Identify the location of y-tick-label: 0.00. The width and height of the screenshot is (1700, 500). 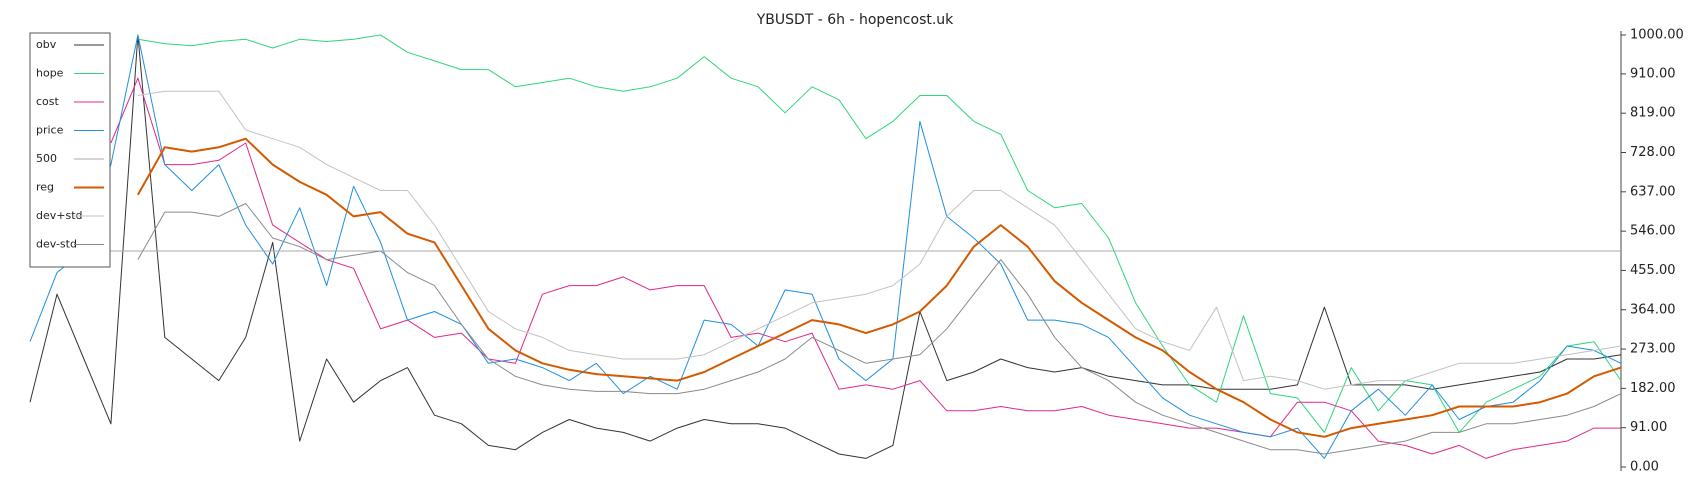
(1644, 467).